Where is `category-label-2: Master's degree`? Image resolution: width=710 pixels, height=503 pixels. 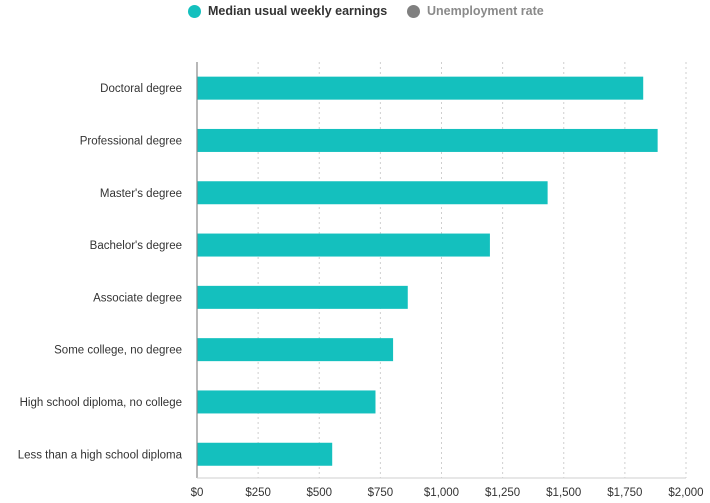
category-label-2: Master's degree is located at coordinates (141, 194).